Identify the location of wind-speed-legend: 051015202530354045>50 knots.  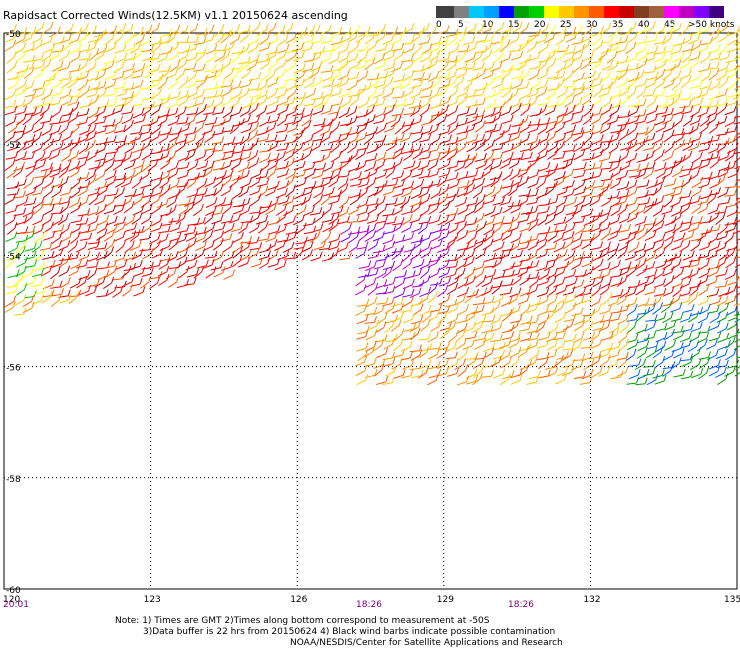
(587, 20).